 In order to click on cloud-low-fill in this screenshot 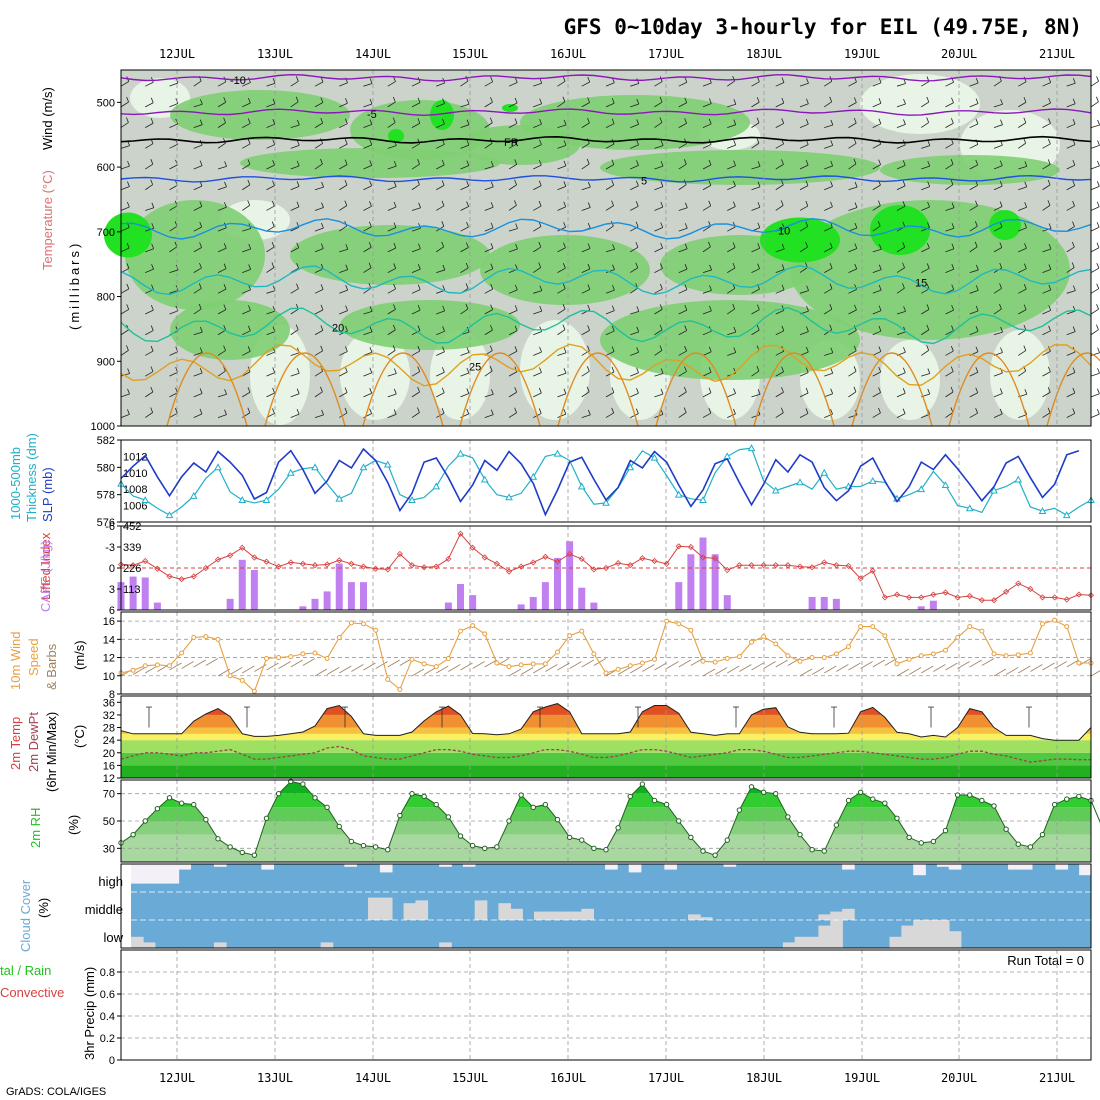, I will do `click(907, 936)`.